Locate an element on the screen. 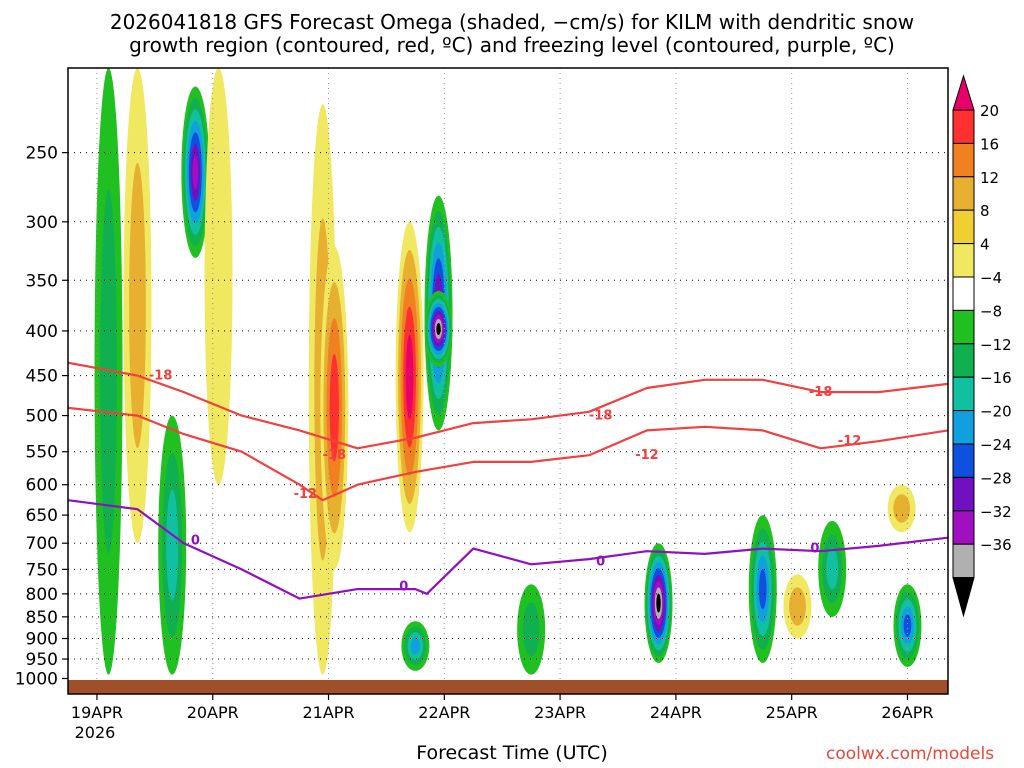 The image size is (1024, 768). colorbar-label-0: 20 is located at coordinates (989, 111).